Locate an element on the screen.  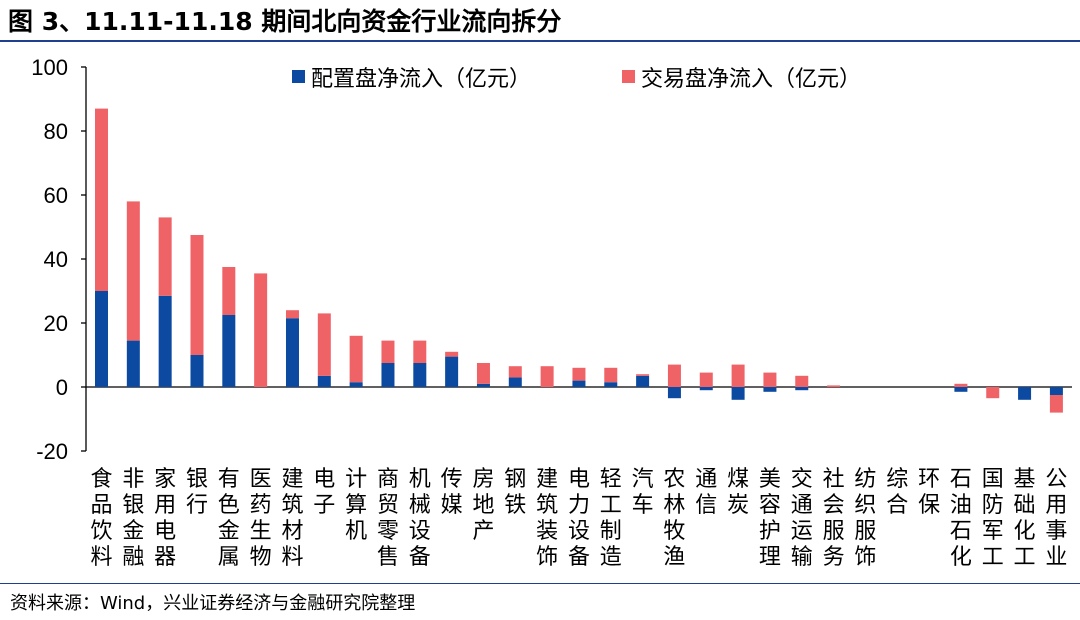
category-label: 纺织服饰 is located at coordinates (865, 518).